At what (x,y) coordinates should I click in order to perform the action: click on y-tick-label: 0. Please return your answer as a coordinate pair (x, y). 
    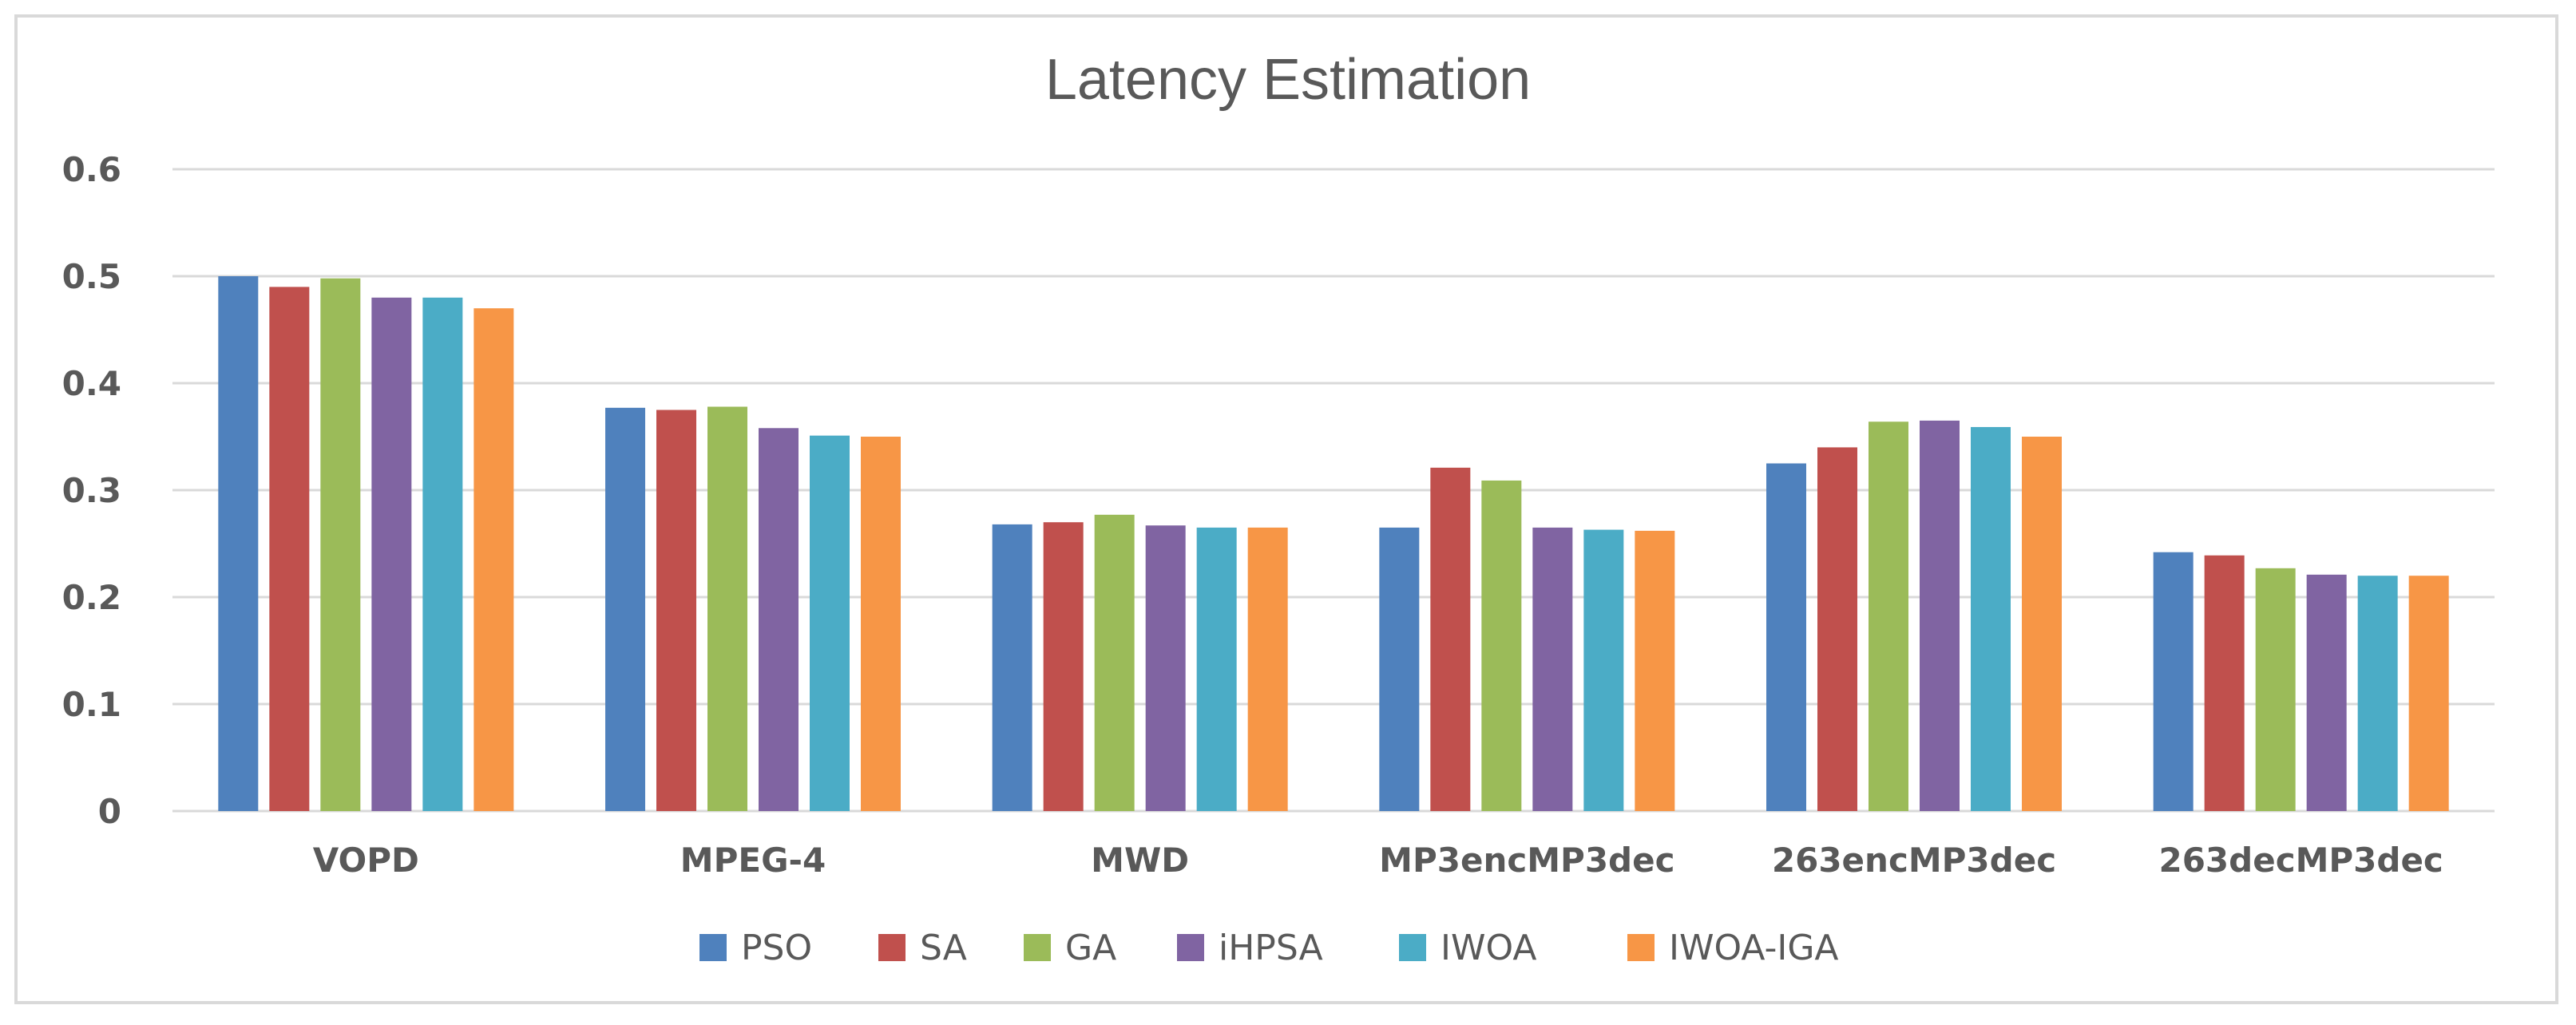
    Looking at the image, I should click on (110, 811).